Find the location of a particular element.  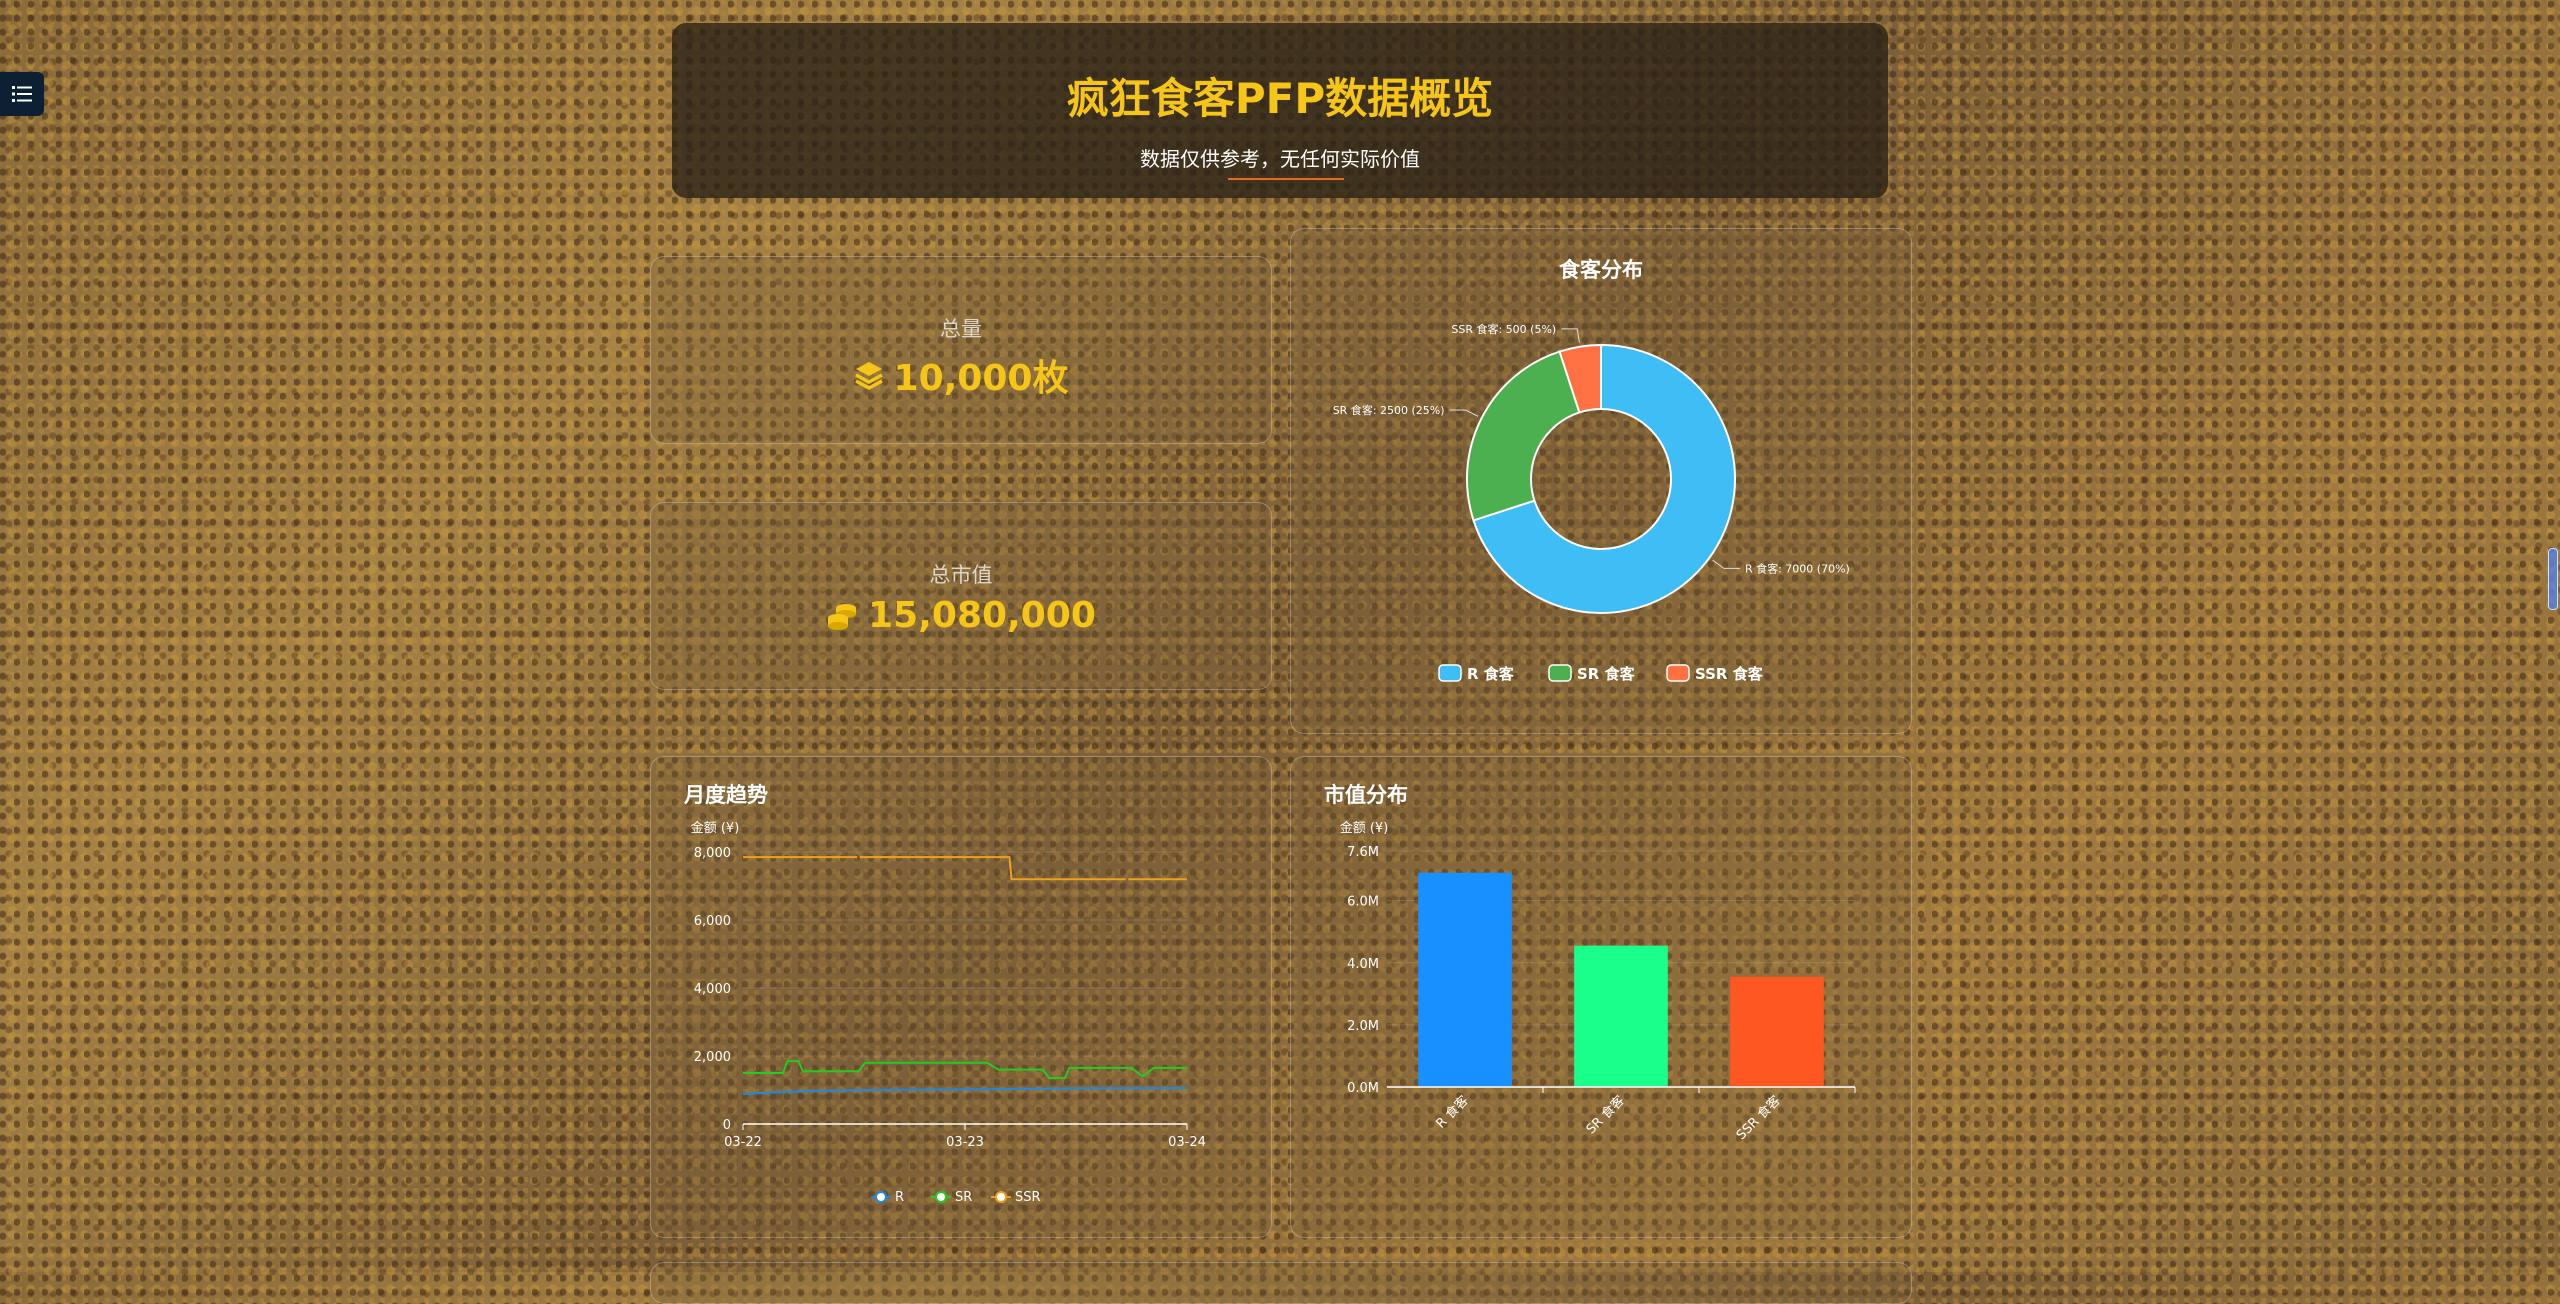

pie-legend-label-1: SR 食客 is located at coordinates (1606, 674).